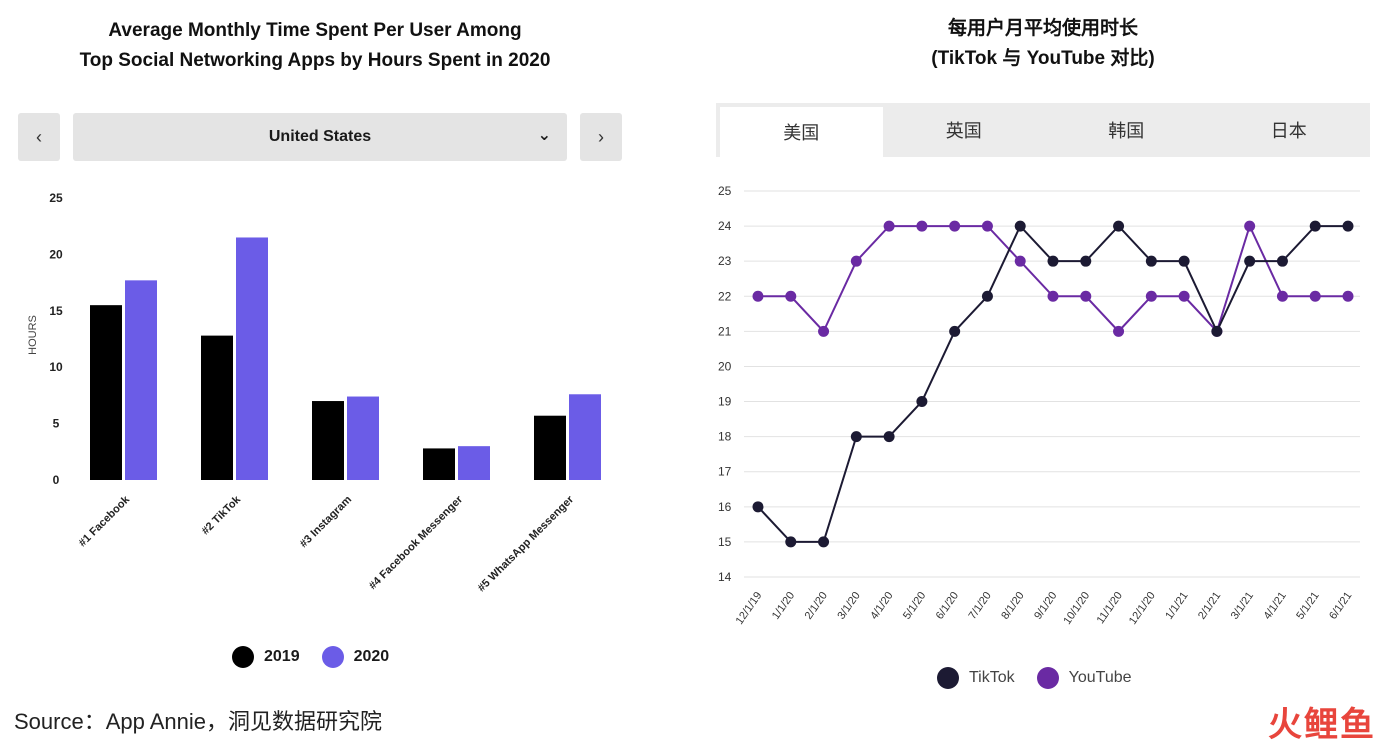 The image size is (1400, 746). Describe the element at coordinates (992, 677) in the screenshot. I see `legend-tiktok-label: TikTok` at that location.